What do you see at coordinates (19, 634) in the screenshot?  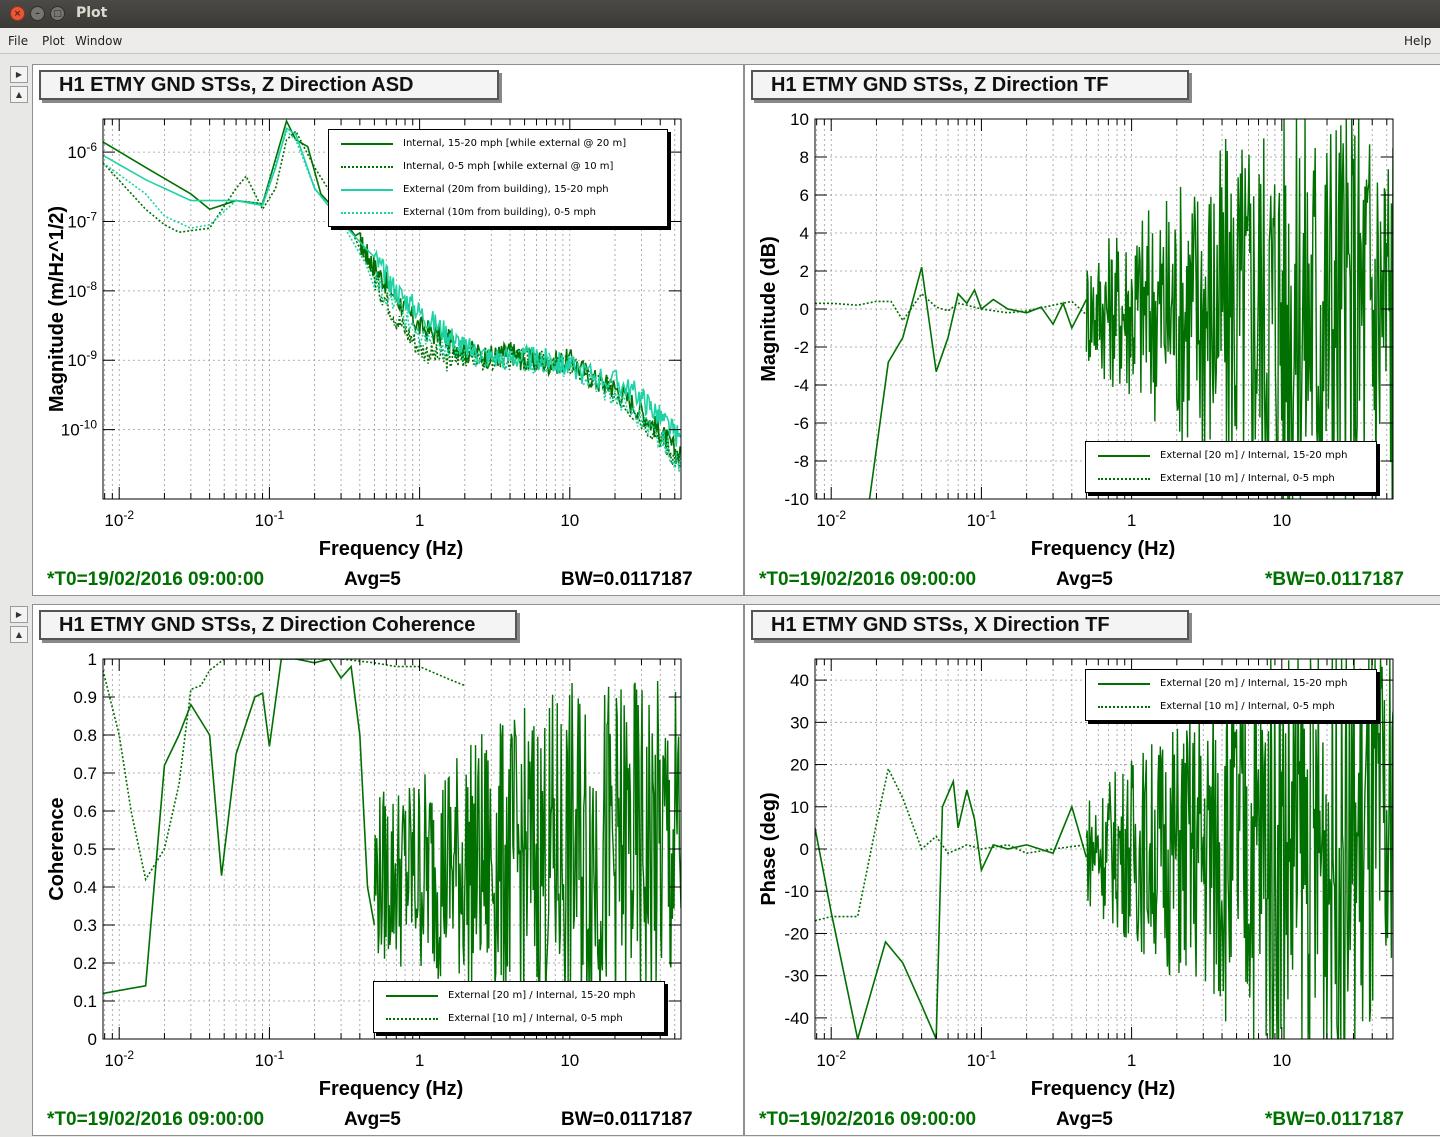 I see `pad-3-up-arrow: ▲` at bounding box center [19, 634].